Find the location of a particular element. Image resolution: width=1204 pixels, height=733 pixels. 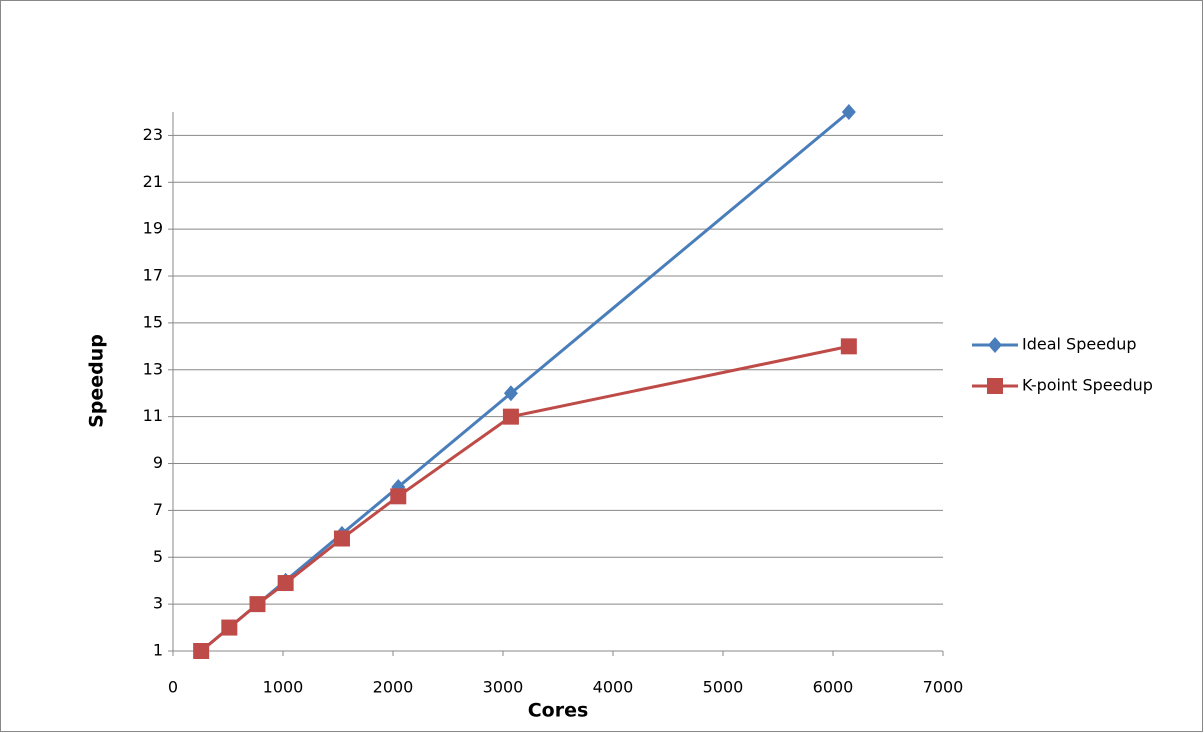

y-tick-label: 3 is located at coordinates (158, 603).